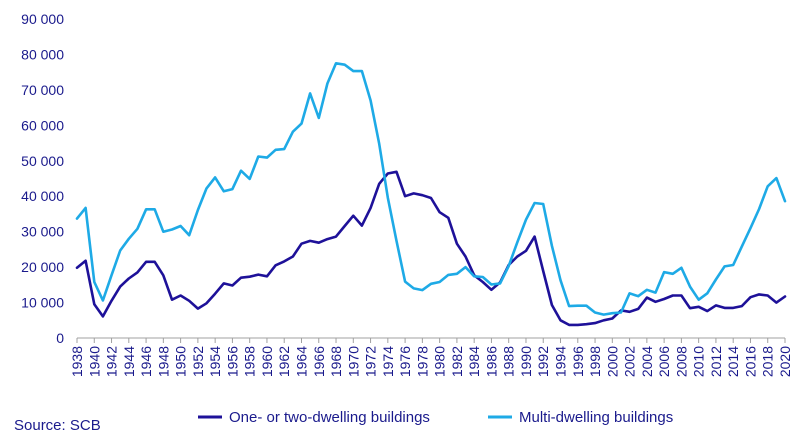 This screenshot has width=803, height=440. What do you see at coordinates (630, 361) in the screenshot?
I see `x-tick-label: 2002` at bounding box center [630, 361].